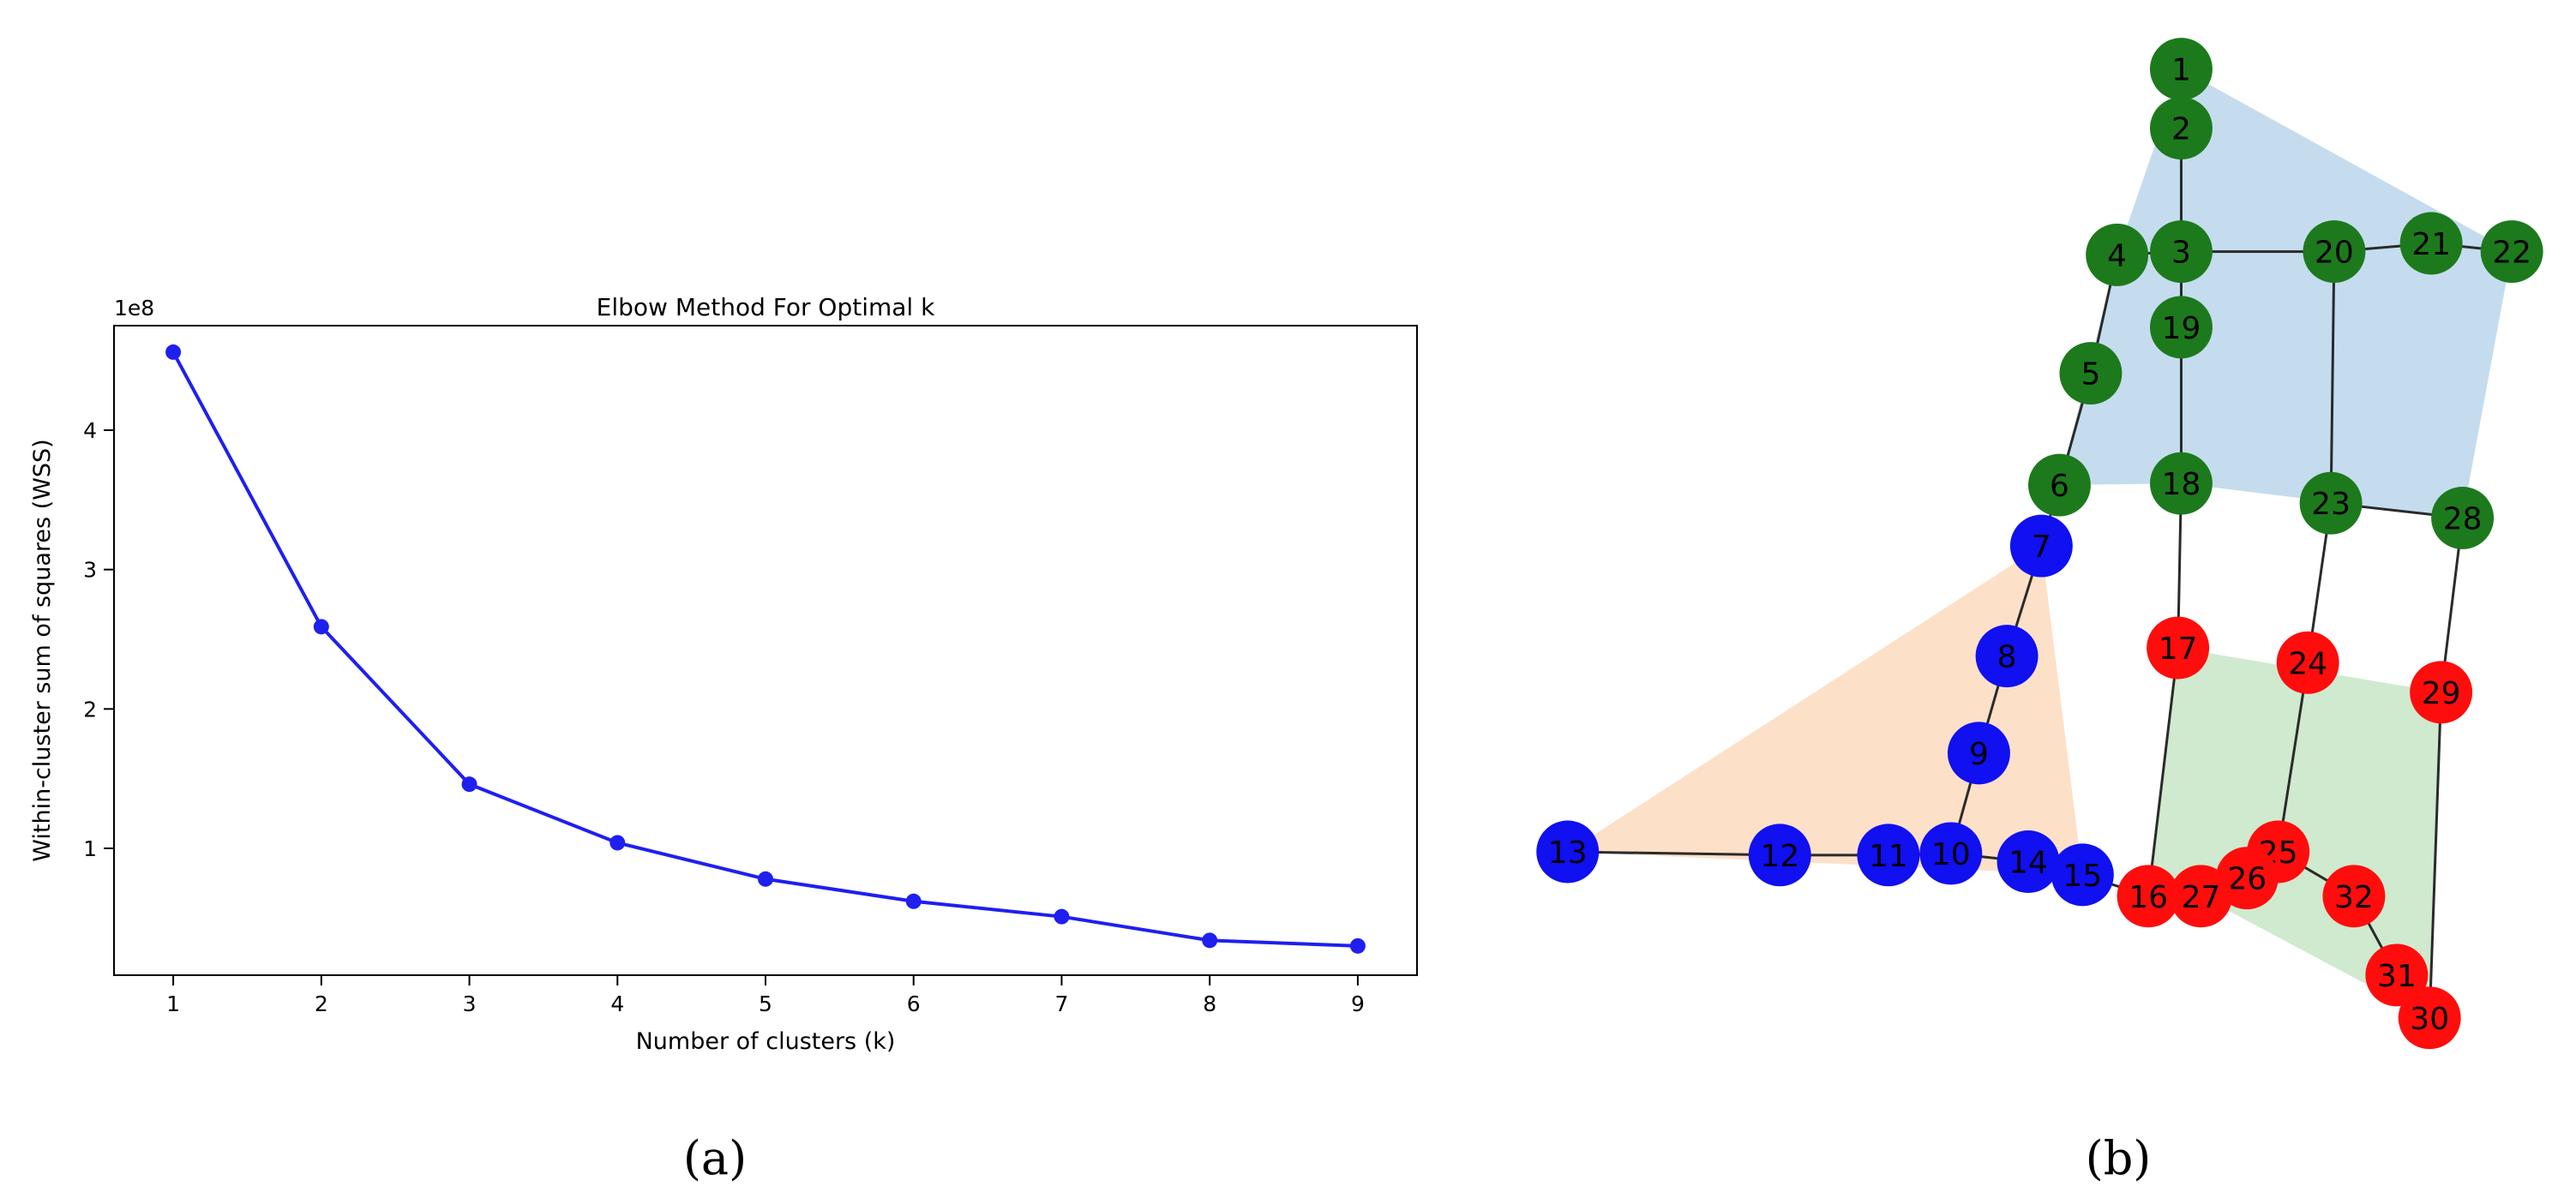 The image size is (2576, 1198). I want to click on graph-node: 20, so click(2334, 252).